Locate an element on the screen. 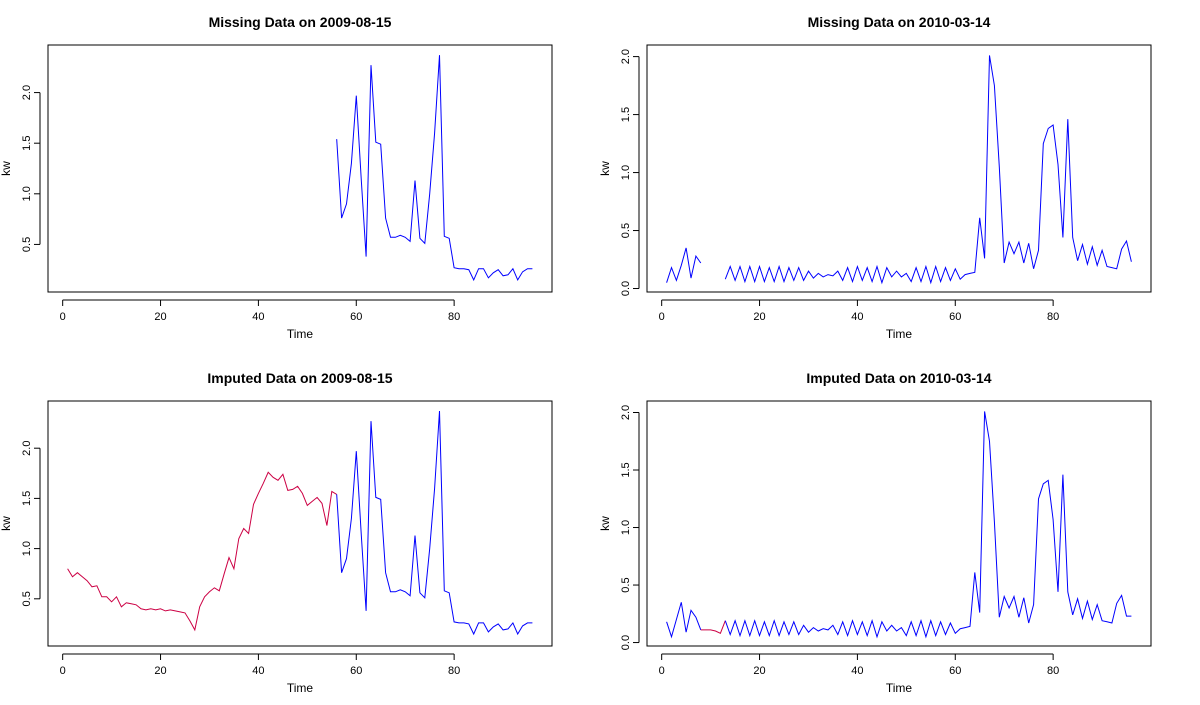 The image size is (1200, 705). chart-title: Missing Data on 2009-08-15 is located at coordinates (300, 22).